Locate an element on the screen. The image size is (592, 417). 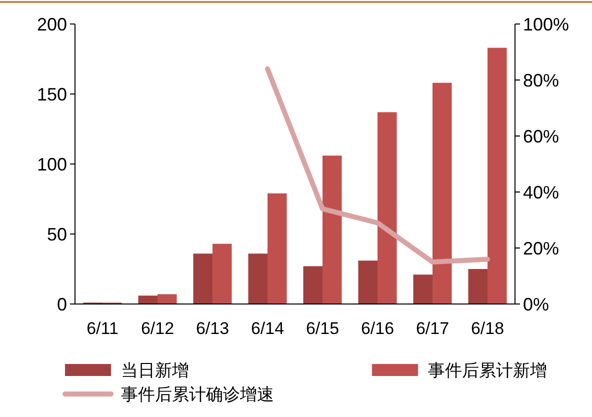
legend-label: 事件后累计新增 is located at coordinates (487, 370).